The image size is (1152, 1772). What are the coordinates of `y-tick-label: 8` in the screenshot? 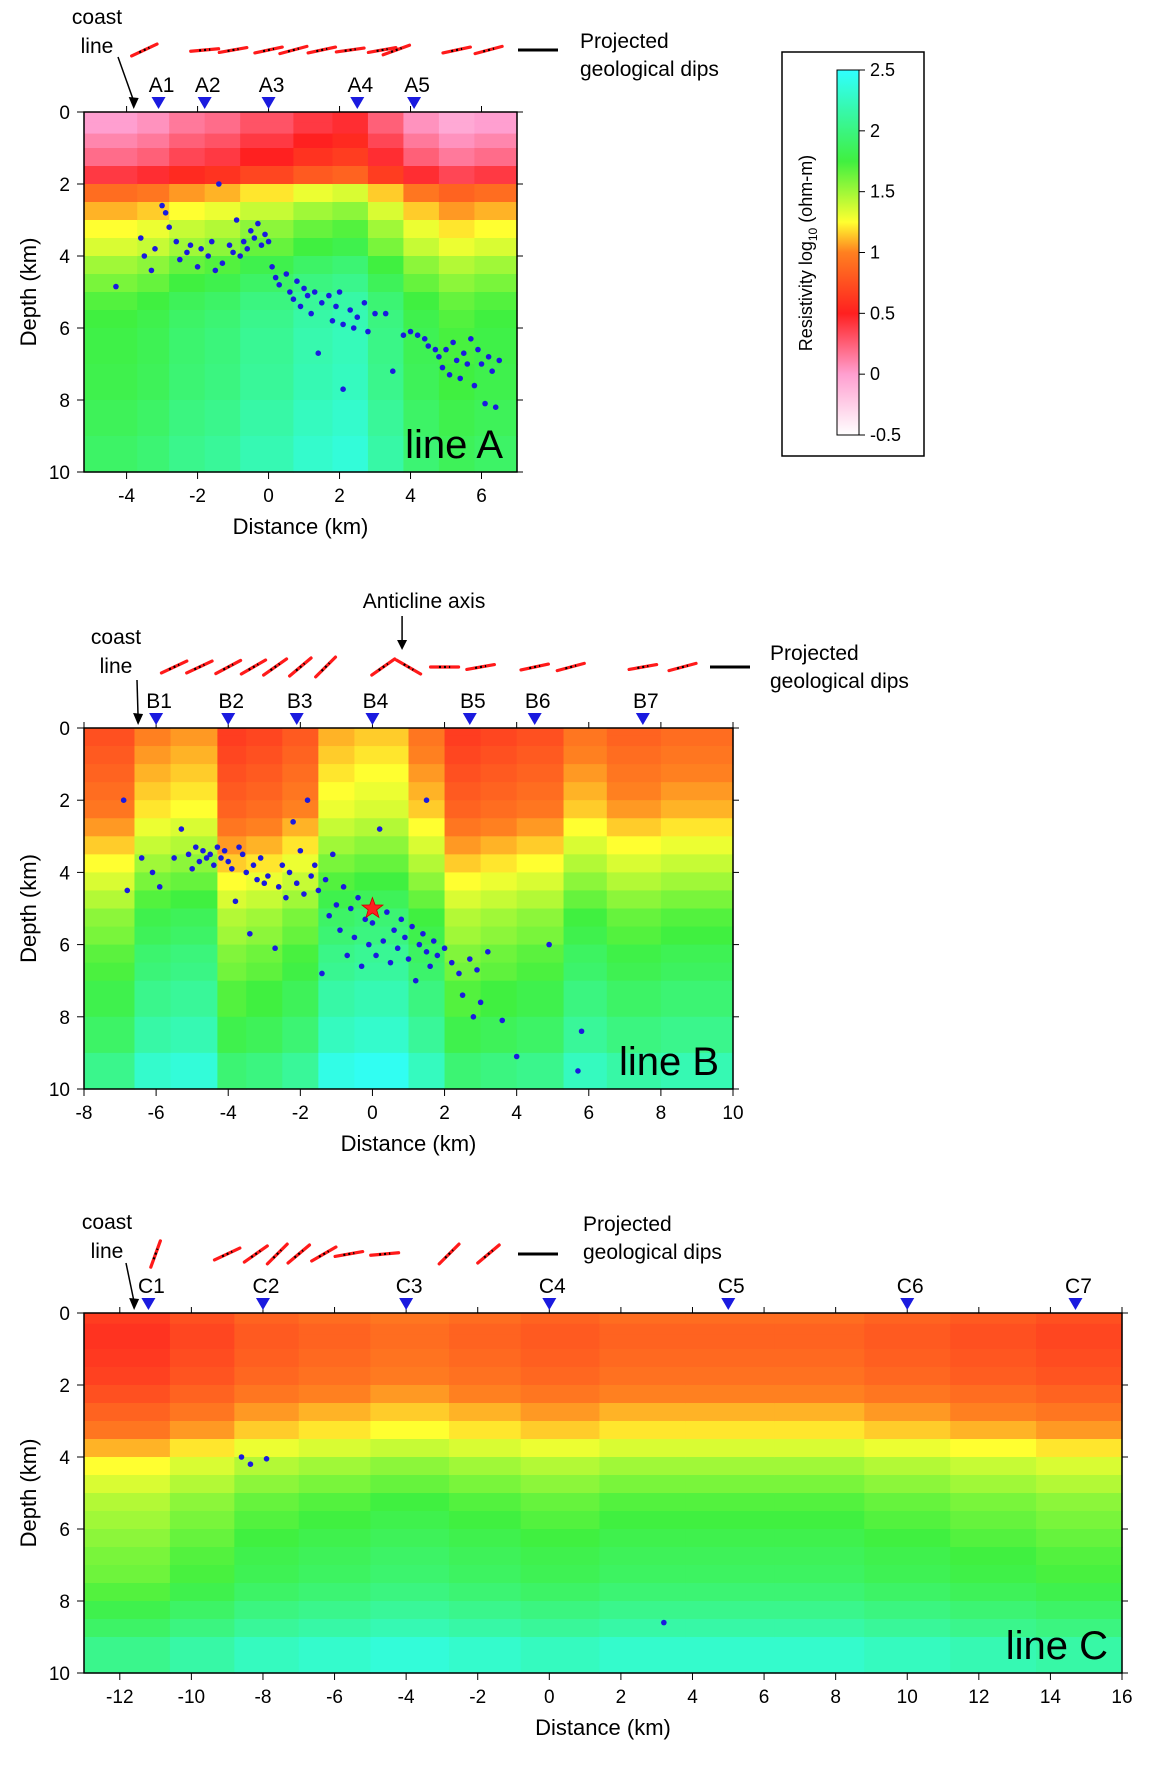 It's located at (64, 1018).